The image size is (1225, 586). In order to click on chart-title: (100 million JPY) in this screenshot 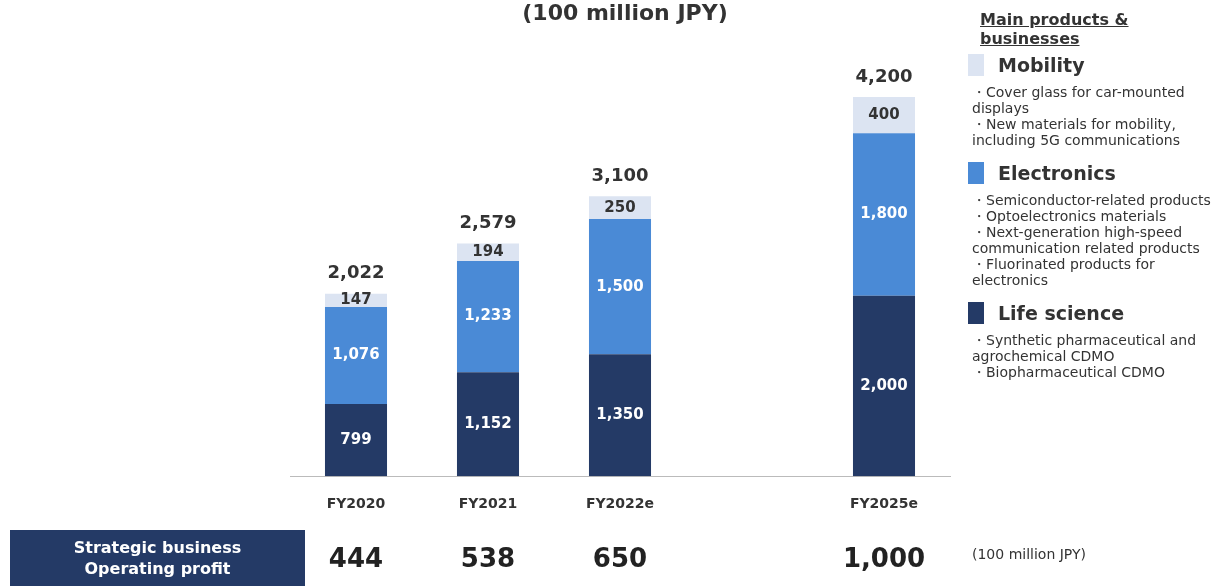, I will do `click(625, 12)`.